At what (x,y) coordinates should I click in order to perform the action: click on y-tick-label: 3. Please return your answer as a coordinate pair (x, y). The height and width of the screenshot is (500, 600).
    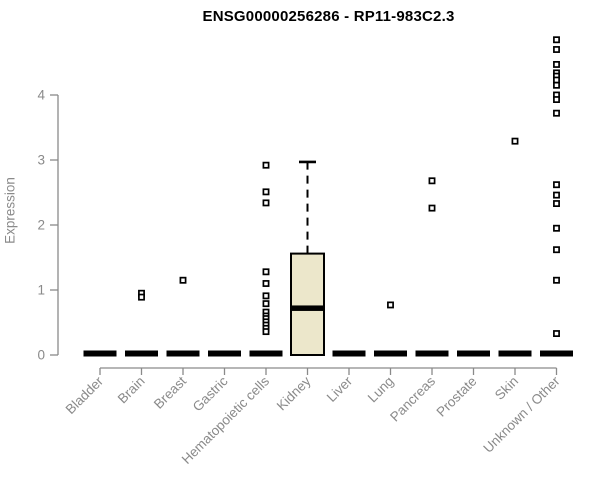
    Looking at the image, I should click on (41, 160).